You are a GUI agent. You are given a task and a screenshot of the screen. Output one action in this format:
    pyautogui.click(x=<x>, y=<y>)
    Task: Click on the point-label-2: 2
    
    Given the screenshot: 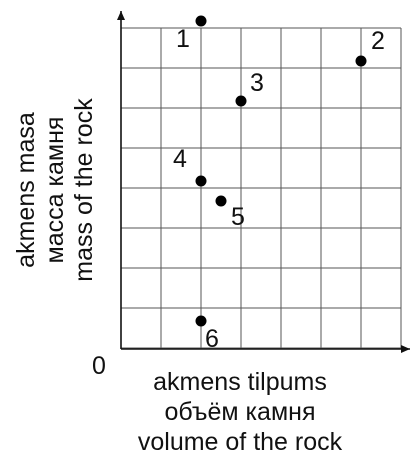 What is the action you would take?
    pyautogui.click(x=378, y=41)
    